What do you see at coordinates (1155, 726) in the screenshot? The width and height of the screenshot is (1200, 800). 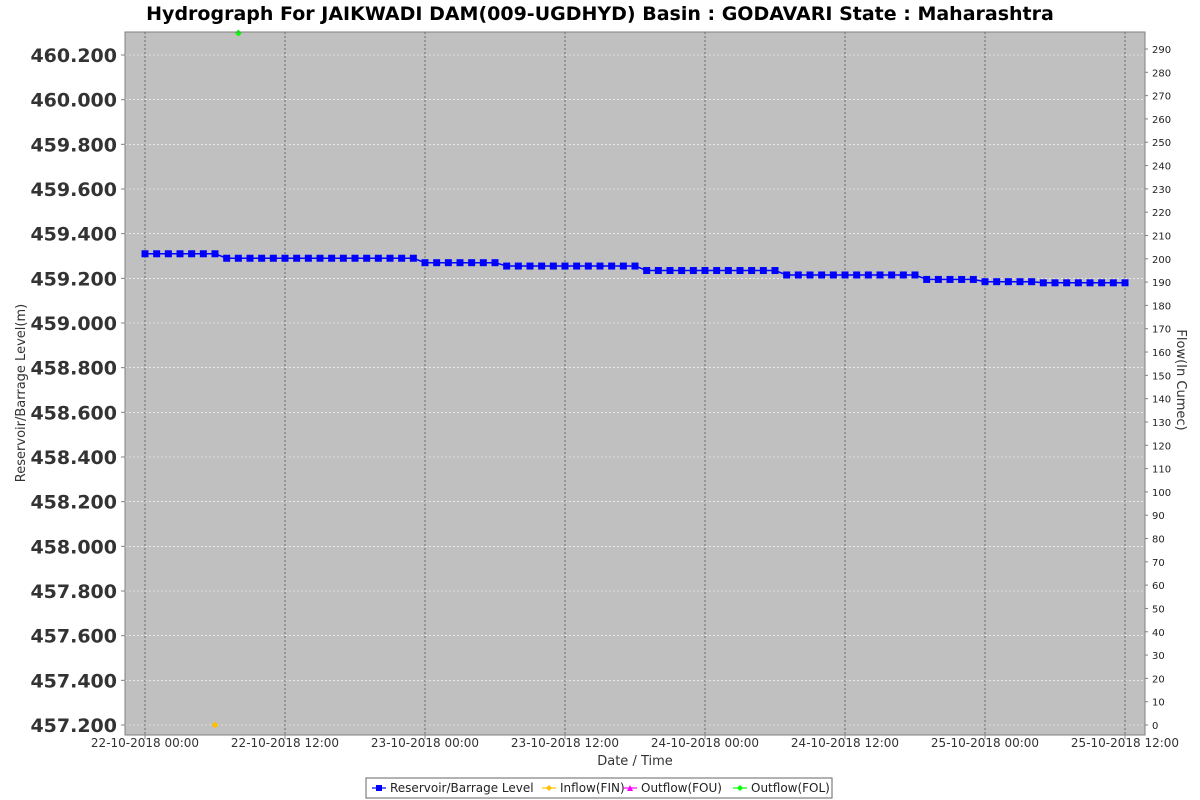 I see `y2-tick-label: 0` at bounding box center [1155, 726].